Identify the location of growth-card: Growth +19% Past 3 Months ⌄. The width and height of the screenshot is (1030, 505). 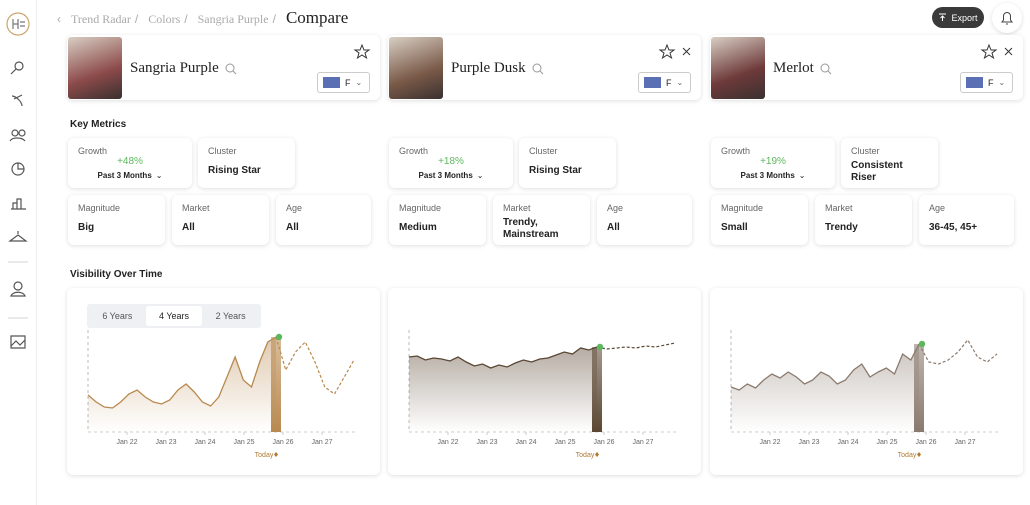
(773, 163).